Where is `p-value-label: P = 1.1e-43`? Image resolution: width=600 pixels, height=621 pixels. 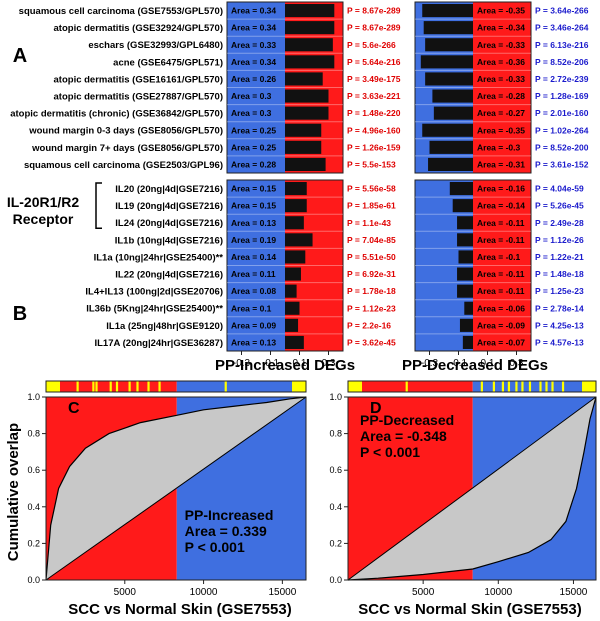 p-value-label: P = 1.1e-43 is located at coordinates (369, 223).